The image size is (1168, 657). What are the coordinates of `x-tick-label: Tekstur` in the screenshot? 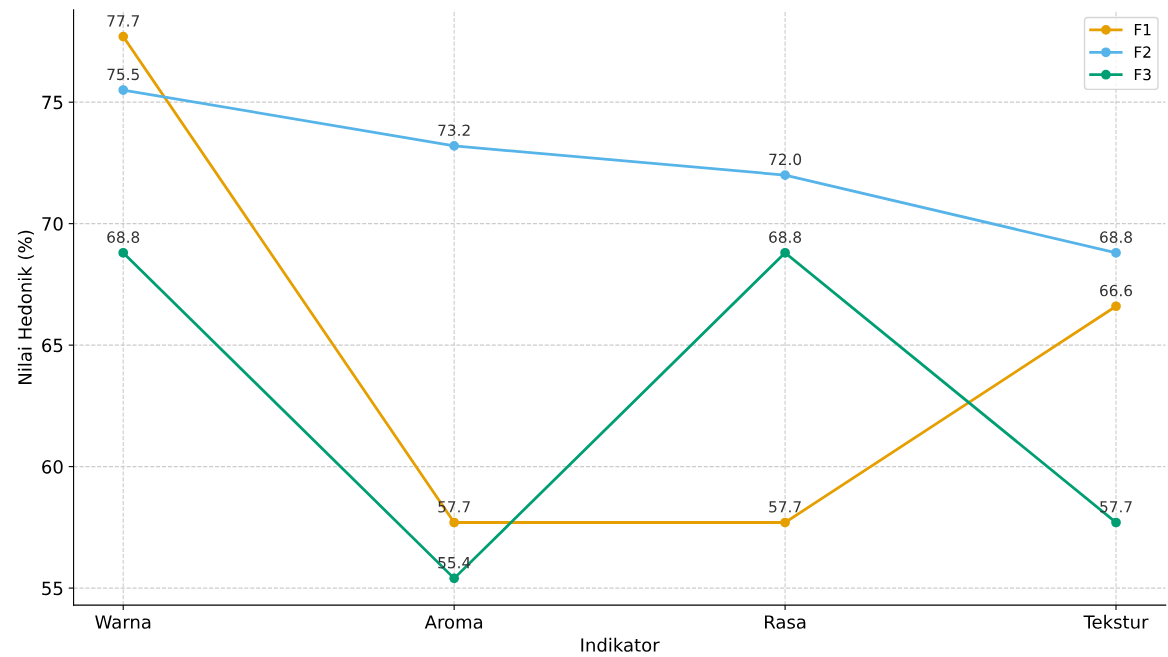 It's located at (1116, 621).